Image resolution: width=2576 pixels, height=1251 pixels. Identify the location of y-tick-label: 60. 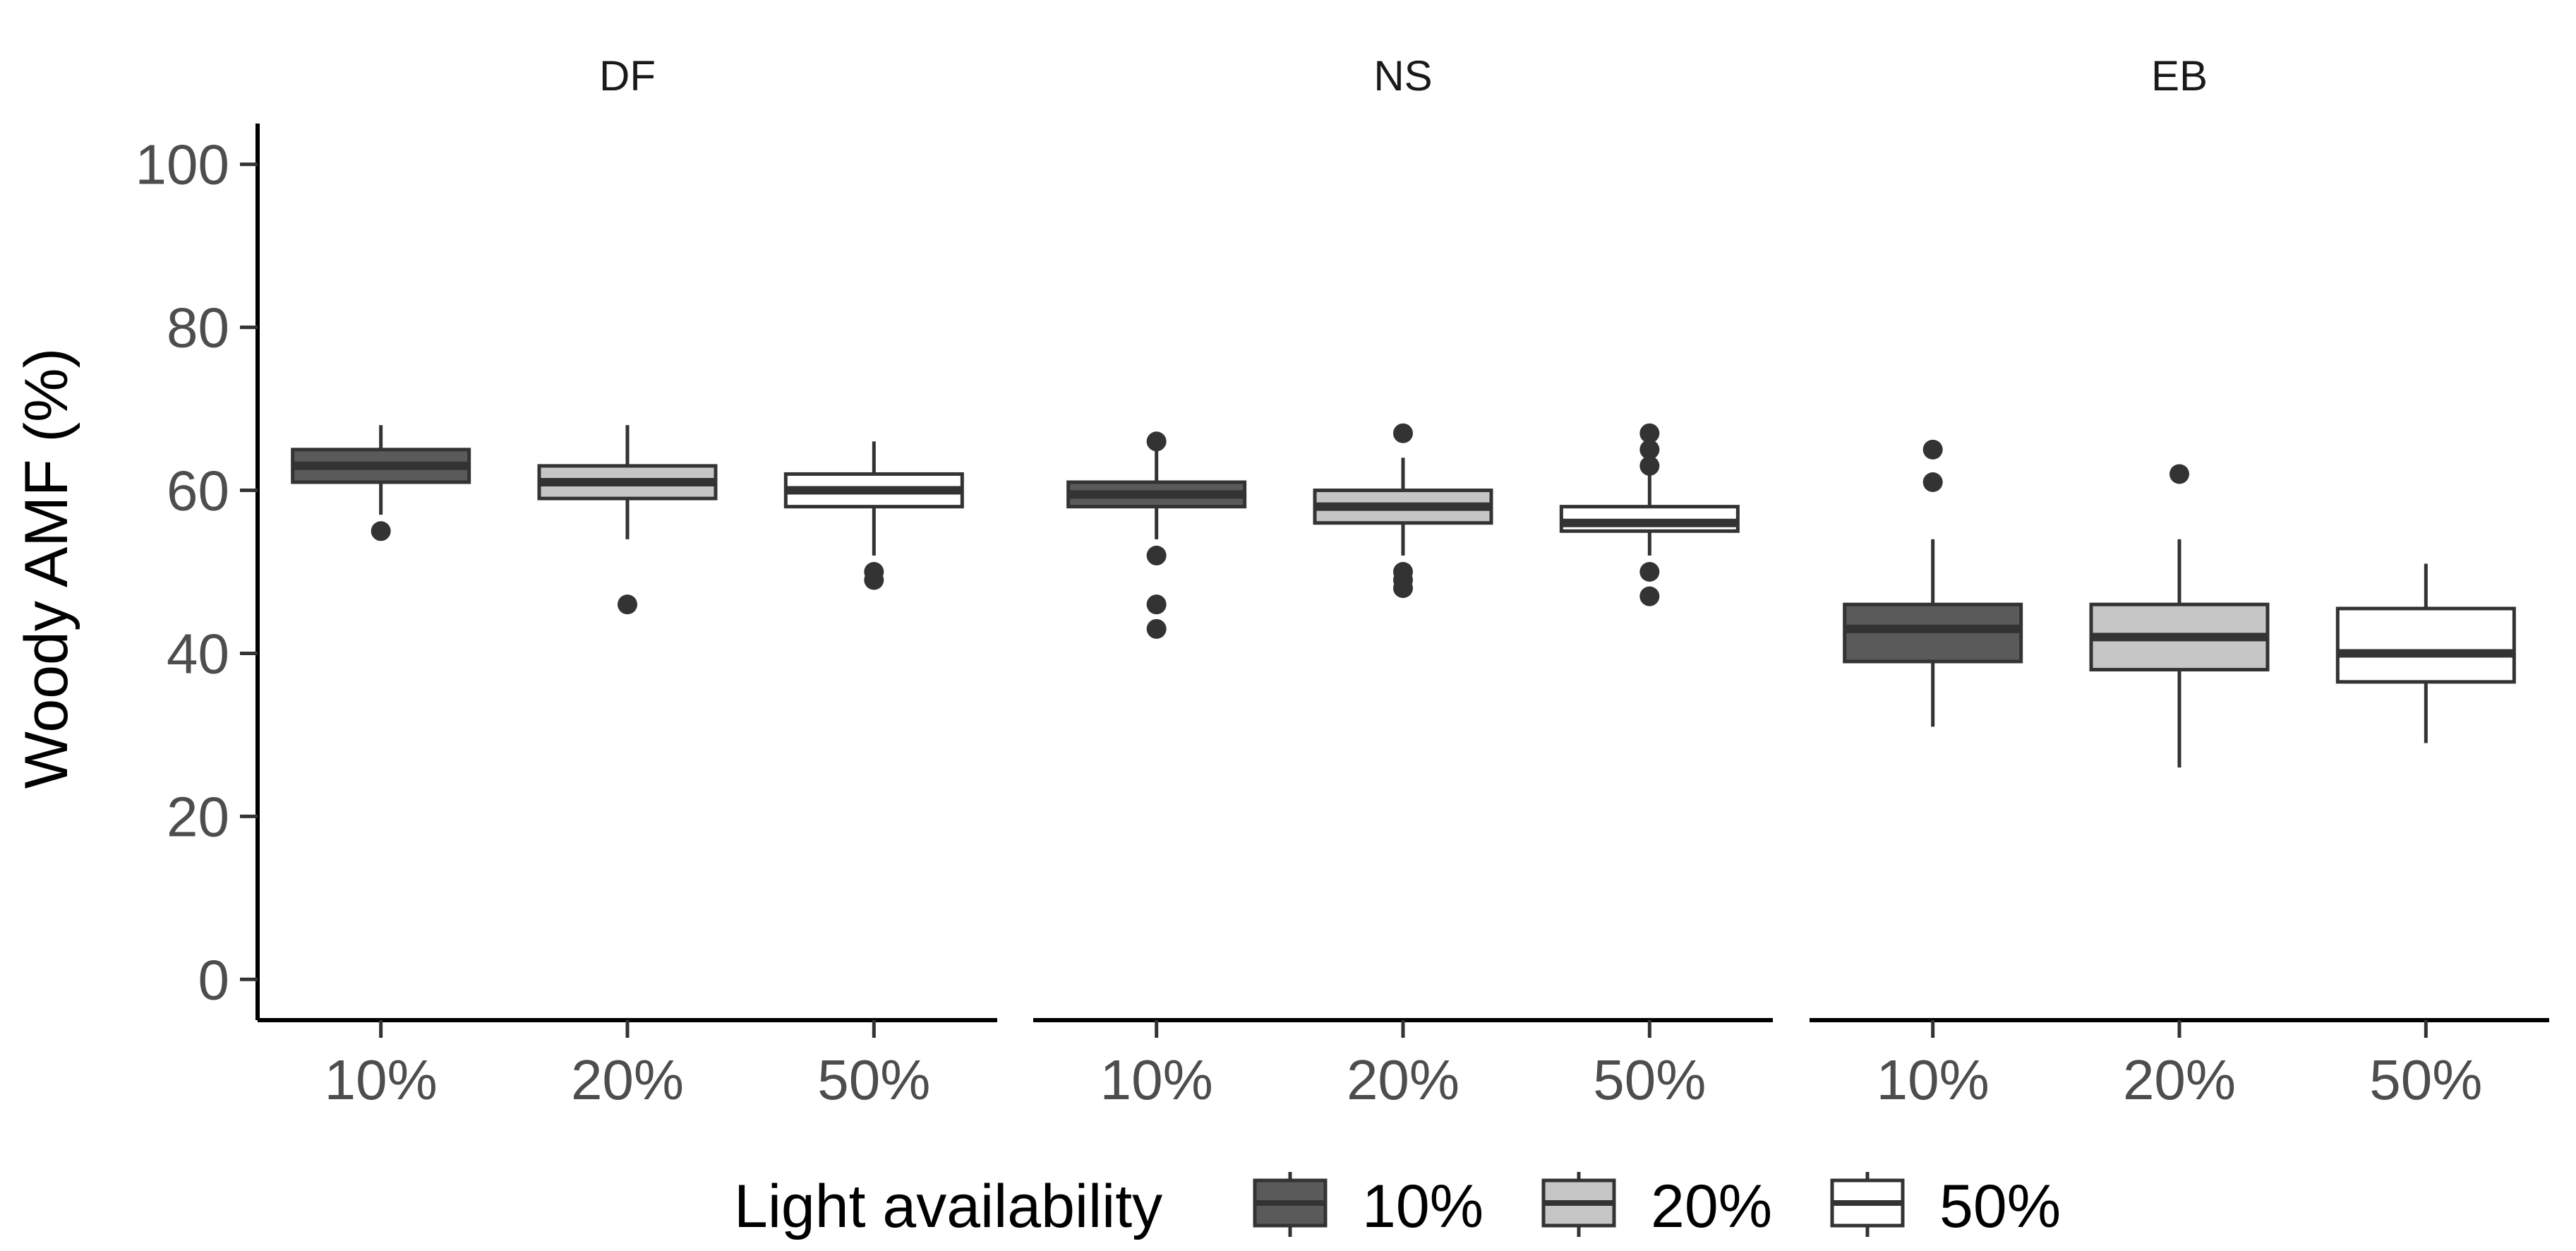
(198, 491).